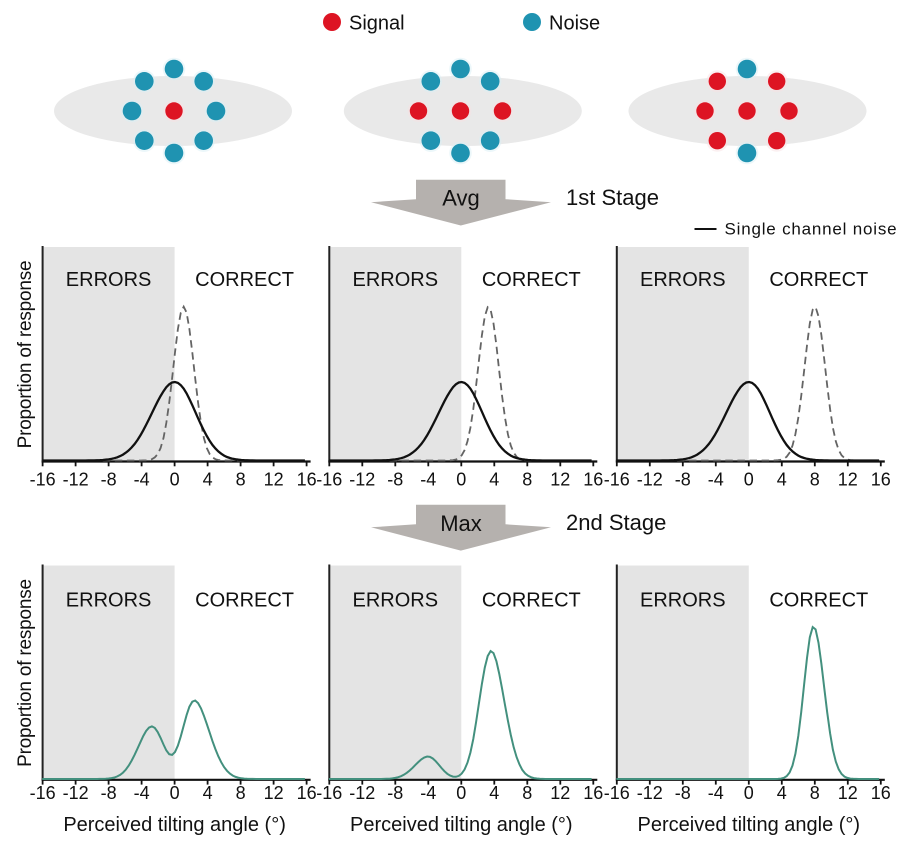 This screenshot has width=902, height=858. I want to click on svg-text: Max, so click(461, 523).